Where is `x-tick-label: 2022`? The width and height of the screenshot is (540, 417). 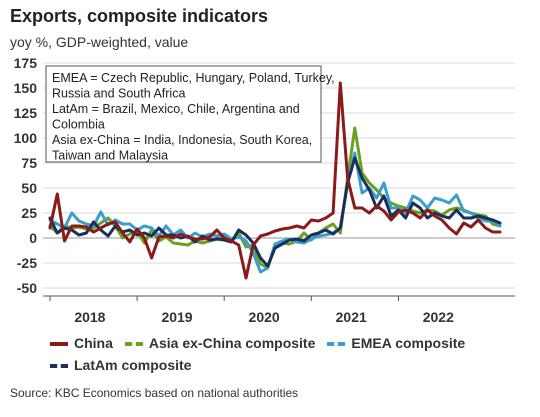 x-tick-label: 2022 is located at coordinates (438, 317).